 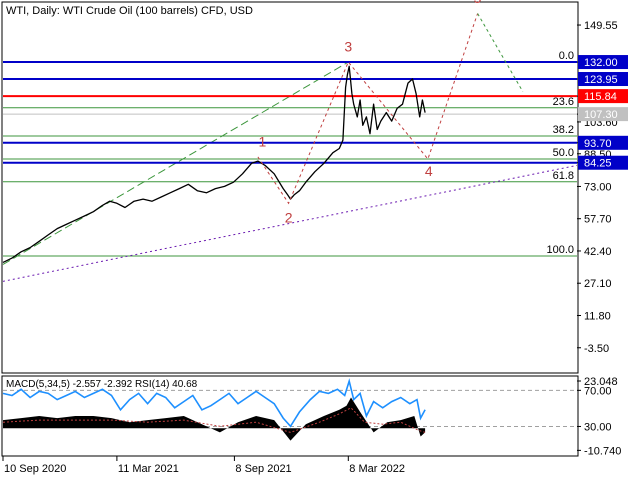 I want to click on elliott-wave-path, so click(x=368, y=109).